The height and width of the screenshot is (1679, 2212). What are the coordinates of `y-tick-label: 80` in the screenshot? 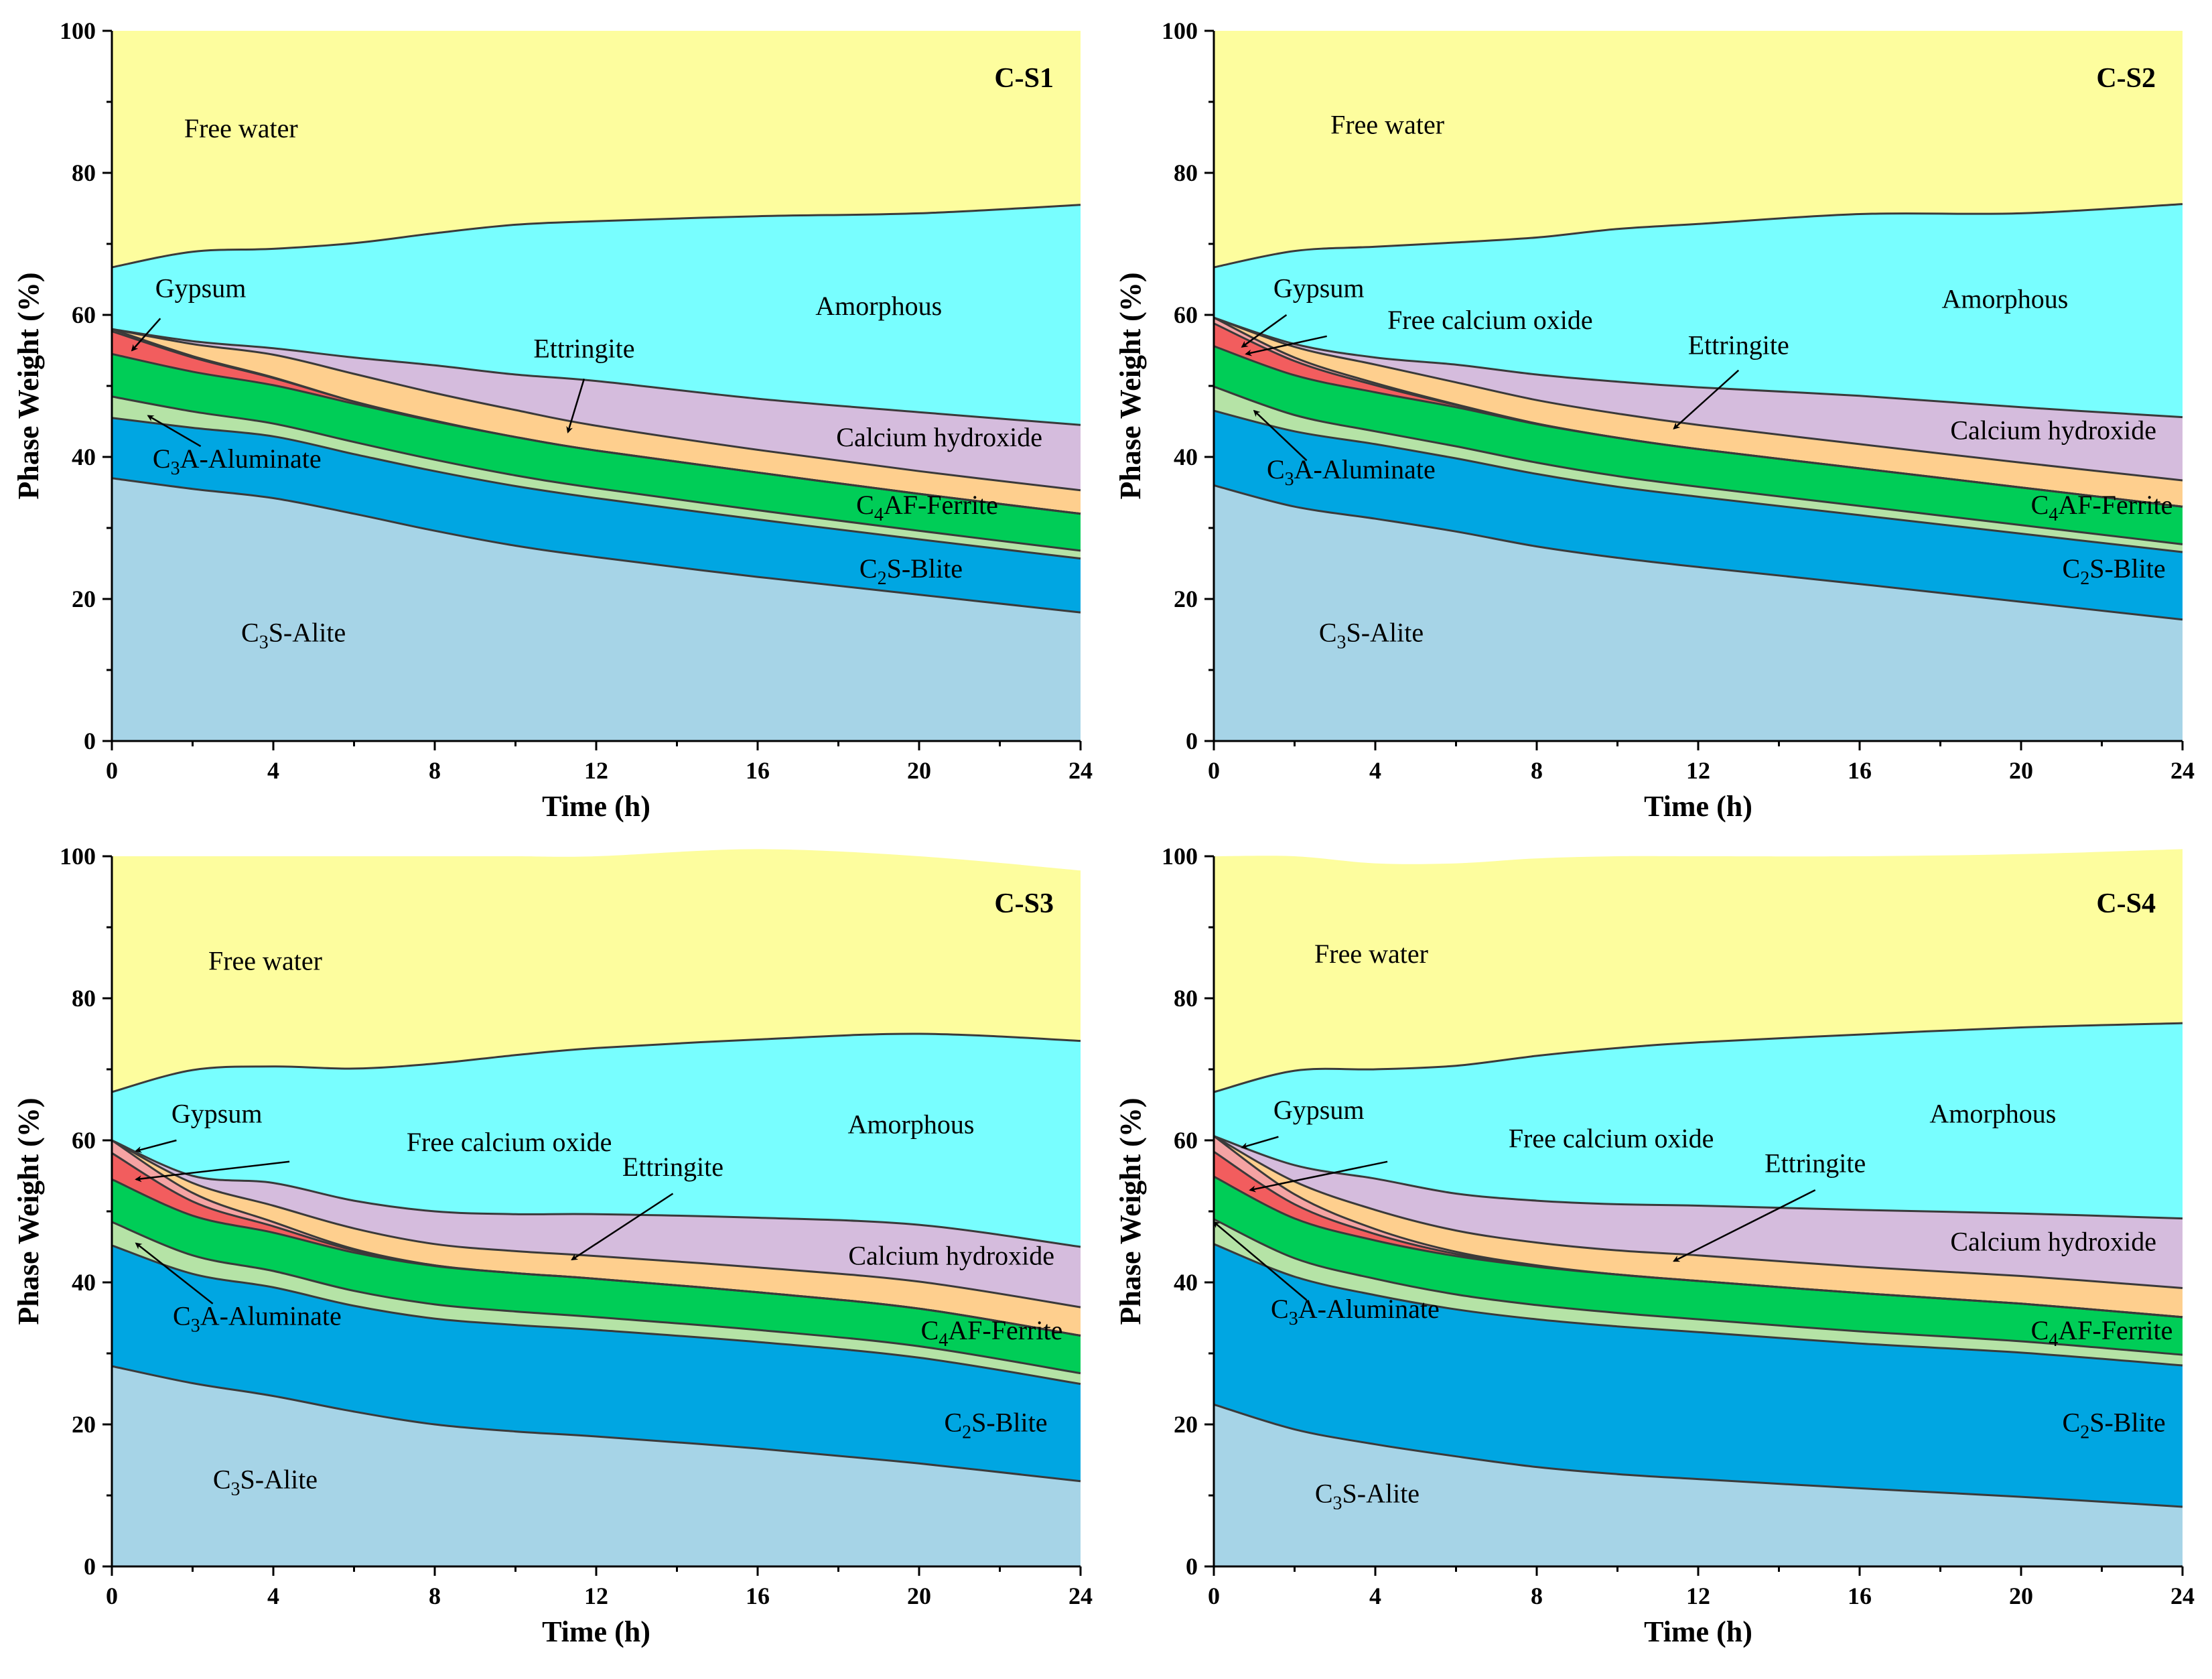 It's located at (1186, 172).